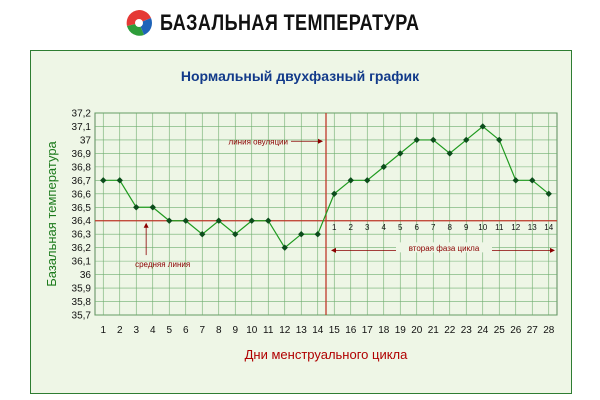 The height and width of the screenshot is (400, 600). I want to click on average-line-label: средняя линия, so click(162, 264).